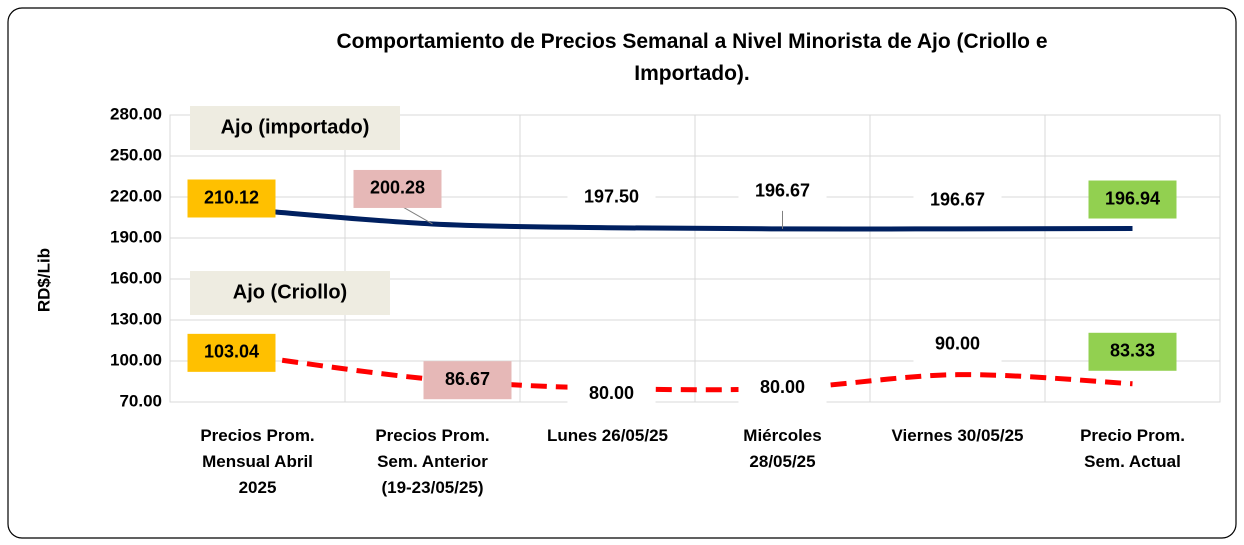  I want to click on y-tick-label: 100.00, so click(136, 359).